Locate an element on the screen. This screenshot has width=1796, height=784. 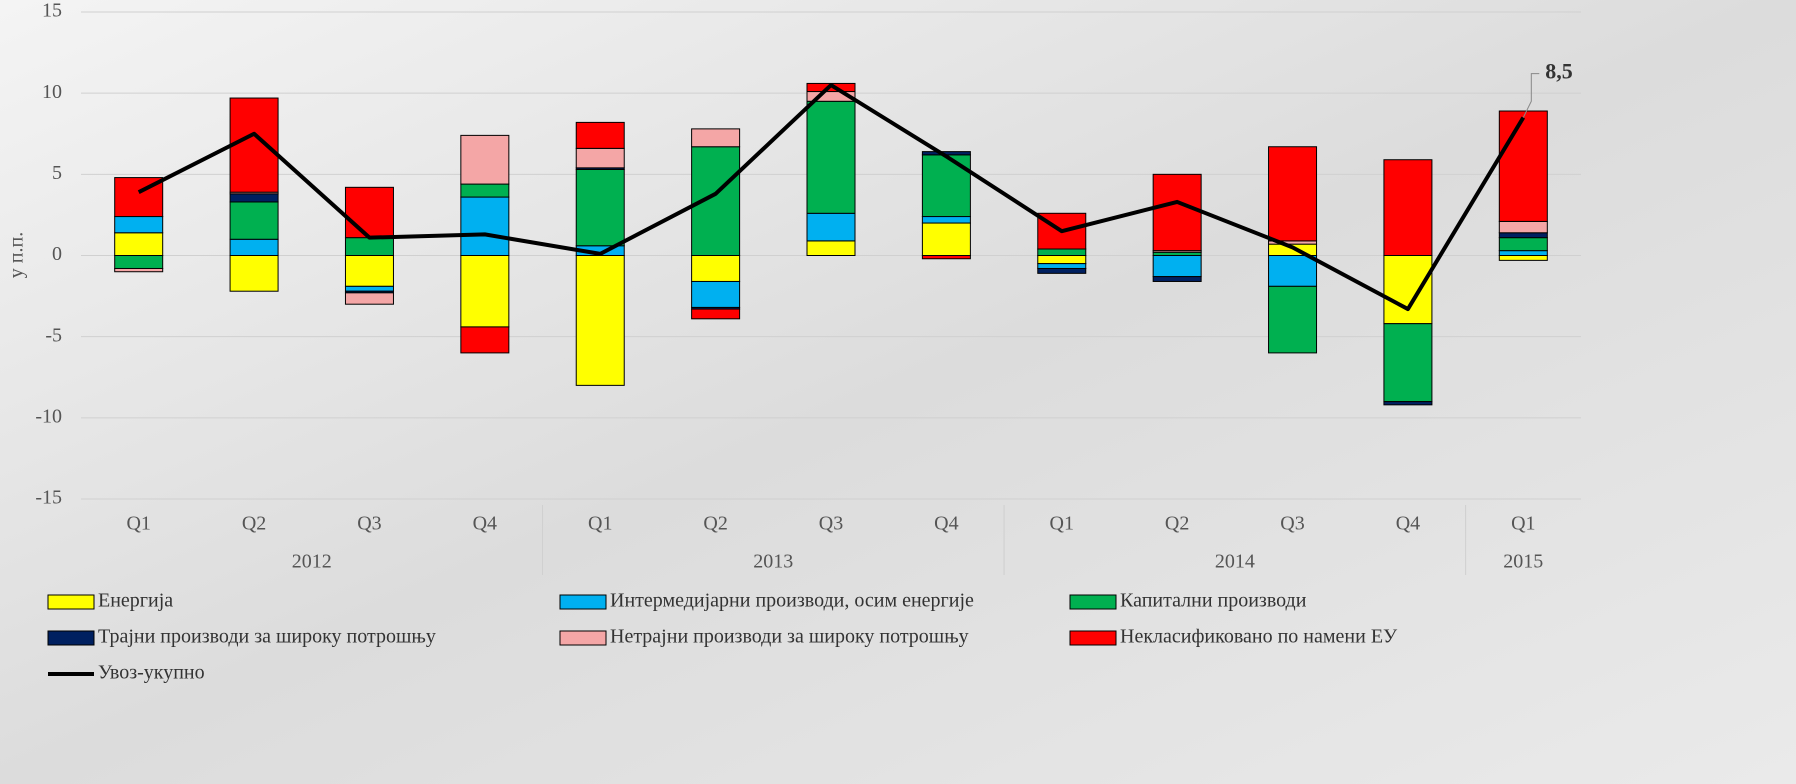
legend-label: Интермедијарни производи, осим енергије is located at coordinates (792, 601).